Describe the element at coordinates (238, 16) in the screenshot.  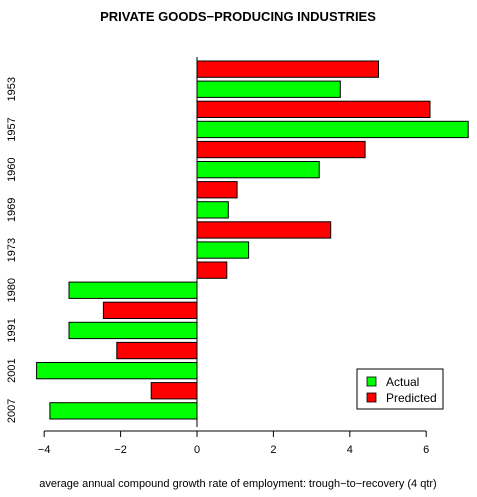
I see `chart-title: PRIVATE GOODS−PRODUCING INDUSTRIES` at that location.